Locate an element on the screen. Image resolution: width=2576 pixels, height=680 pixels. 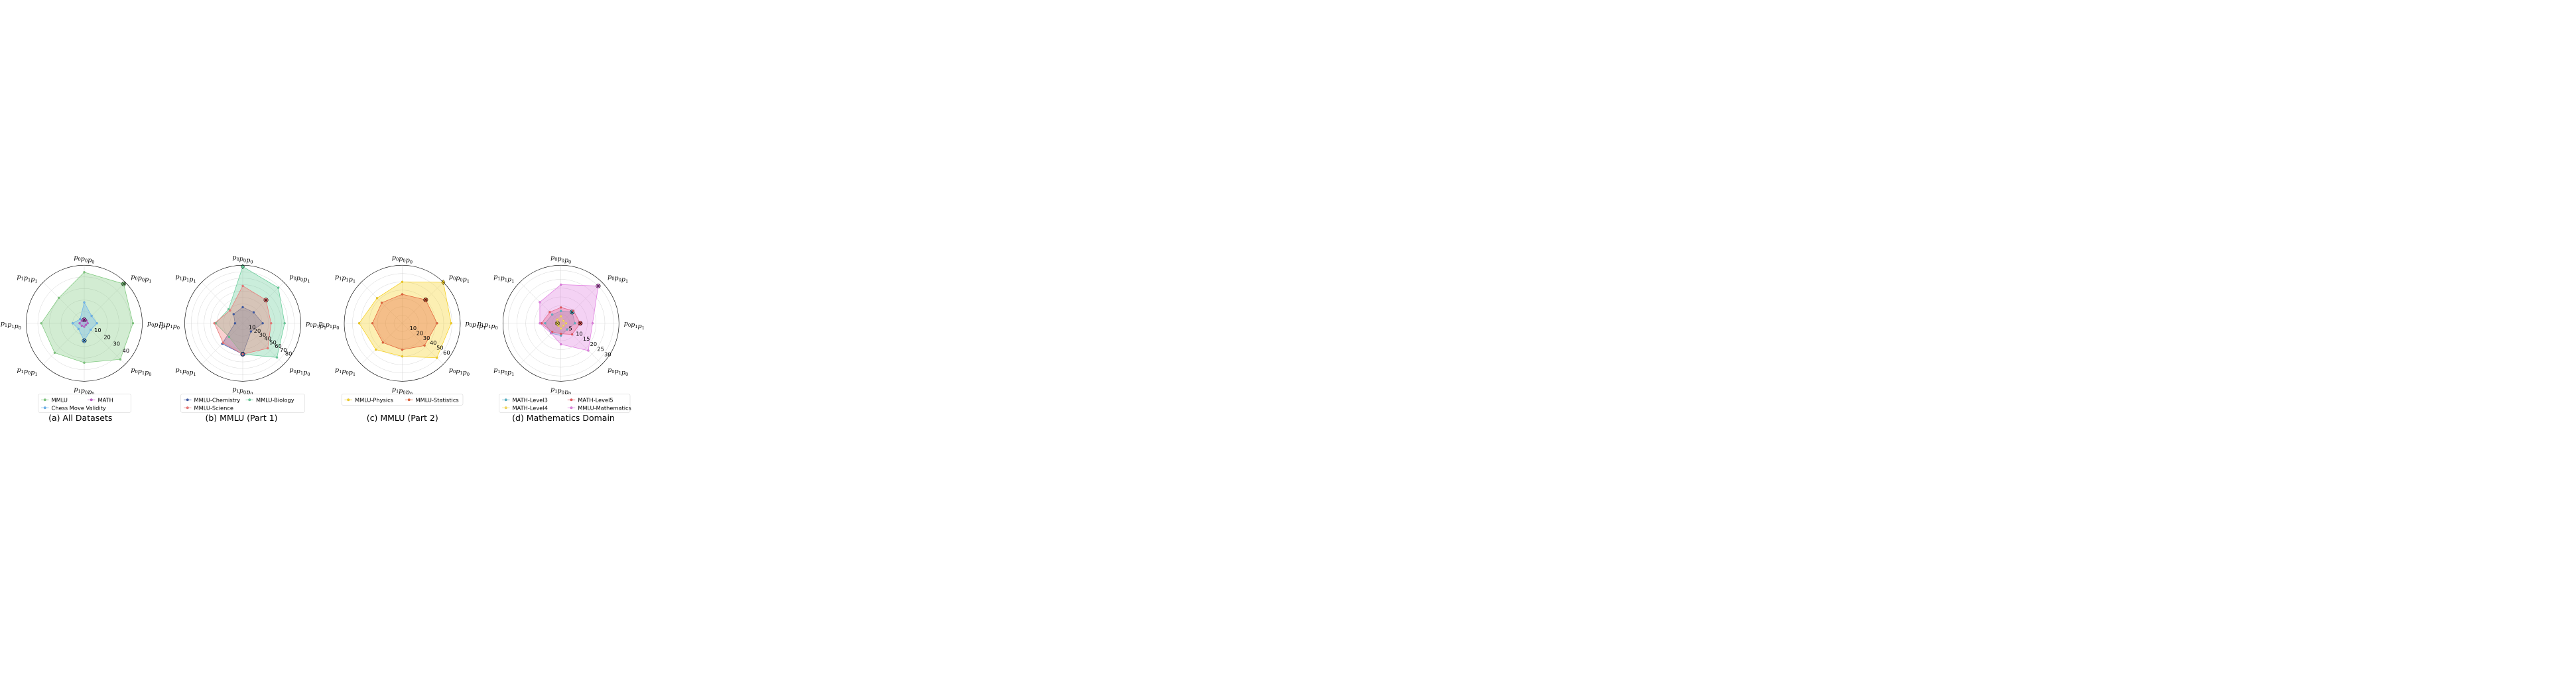
legend-label: MATH-Level4 is located at coordinates (531, 407).